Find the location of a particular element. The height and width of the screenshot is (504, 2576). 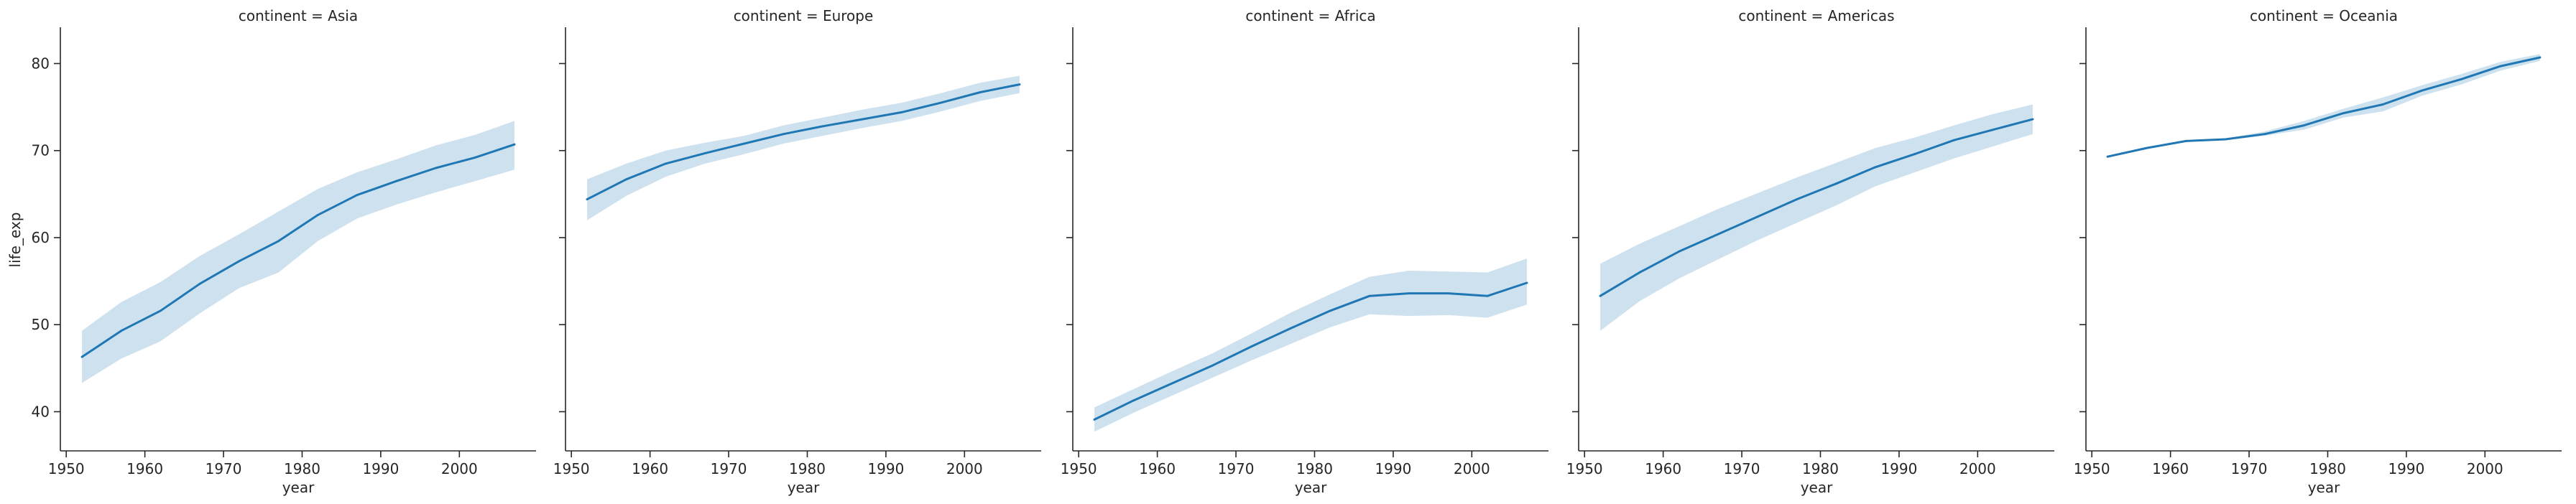

panel-title: continent = Oceania is located at coordinates (2324, 15).